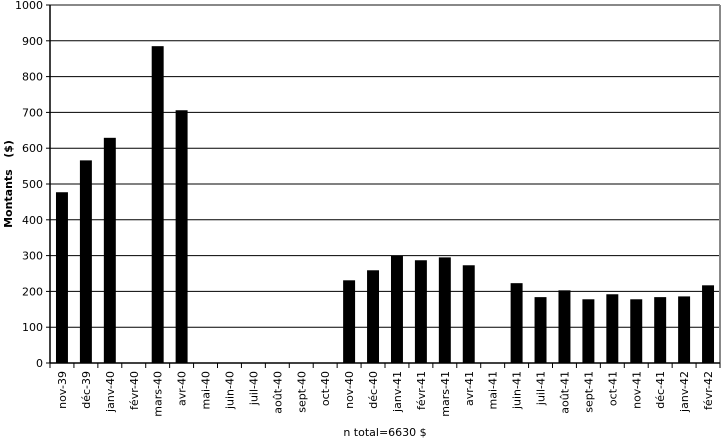 The image size is (723, 445). Describe the element at coordinates (182, 388) in the screenshot. I see `x-tick-label: avr-40` at that location.